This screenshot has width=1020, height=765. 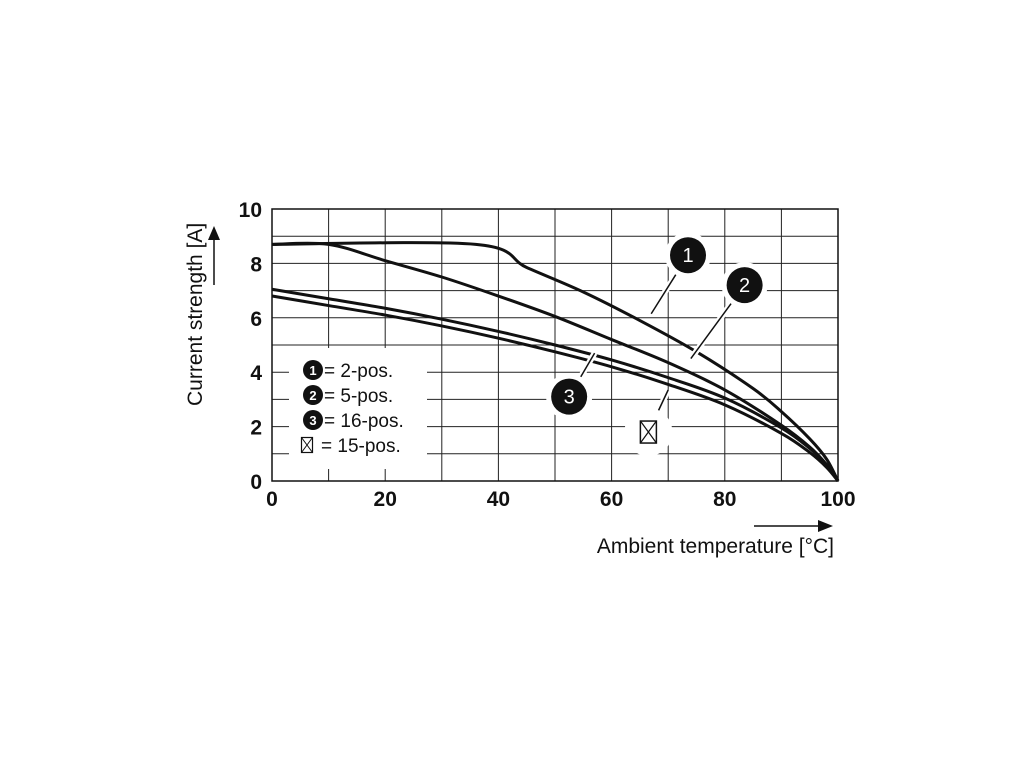 I want to click on legend-label: = 2-pos., so click(x=358, y=371).